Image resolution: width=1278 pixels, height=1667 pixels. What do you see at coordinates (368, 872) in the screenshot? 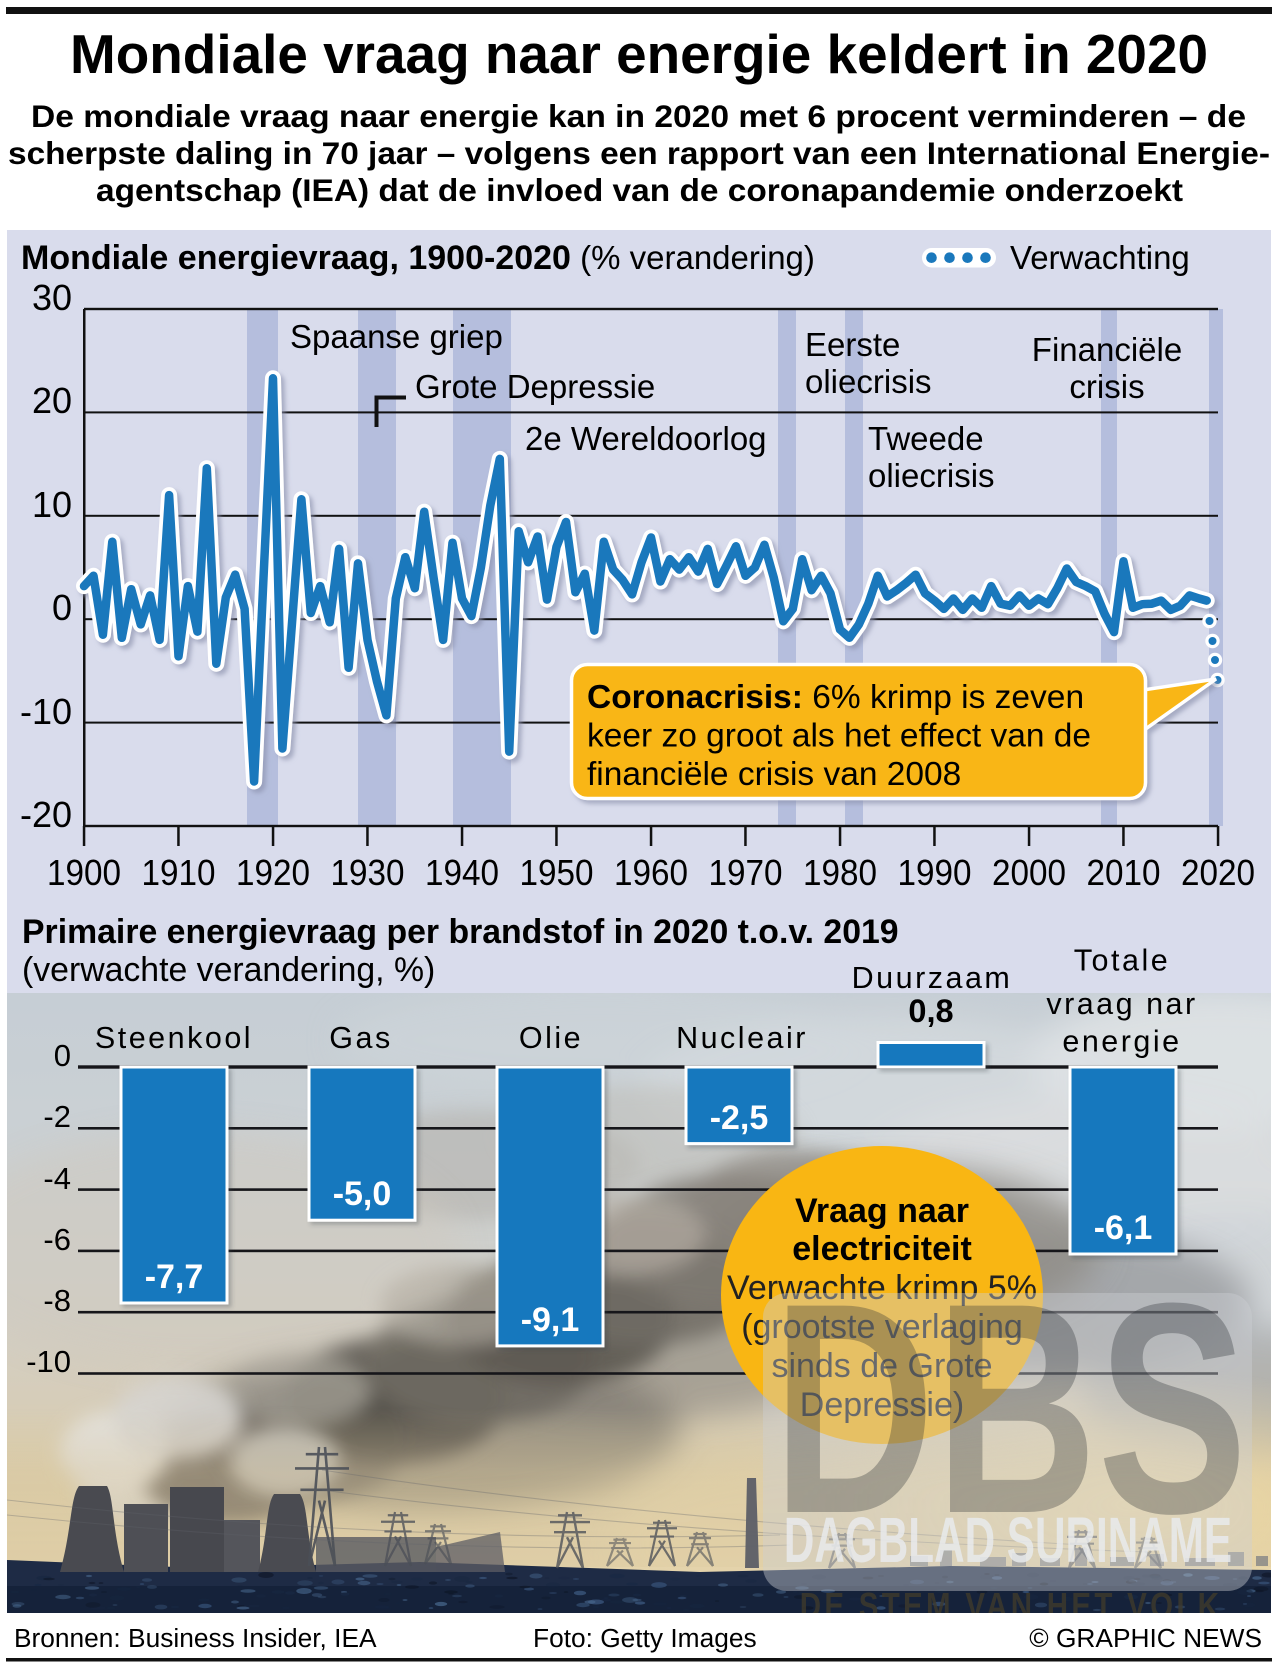
I see `svg-text: 1930` at bounding box center [368, 872].